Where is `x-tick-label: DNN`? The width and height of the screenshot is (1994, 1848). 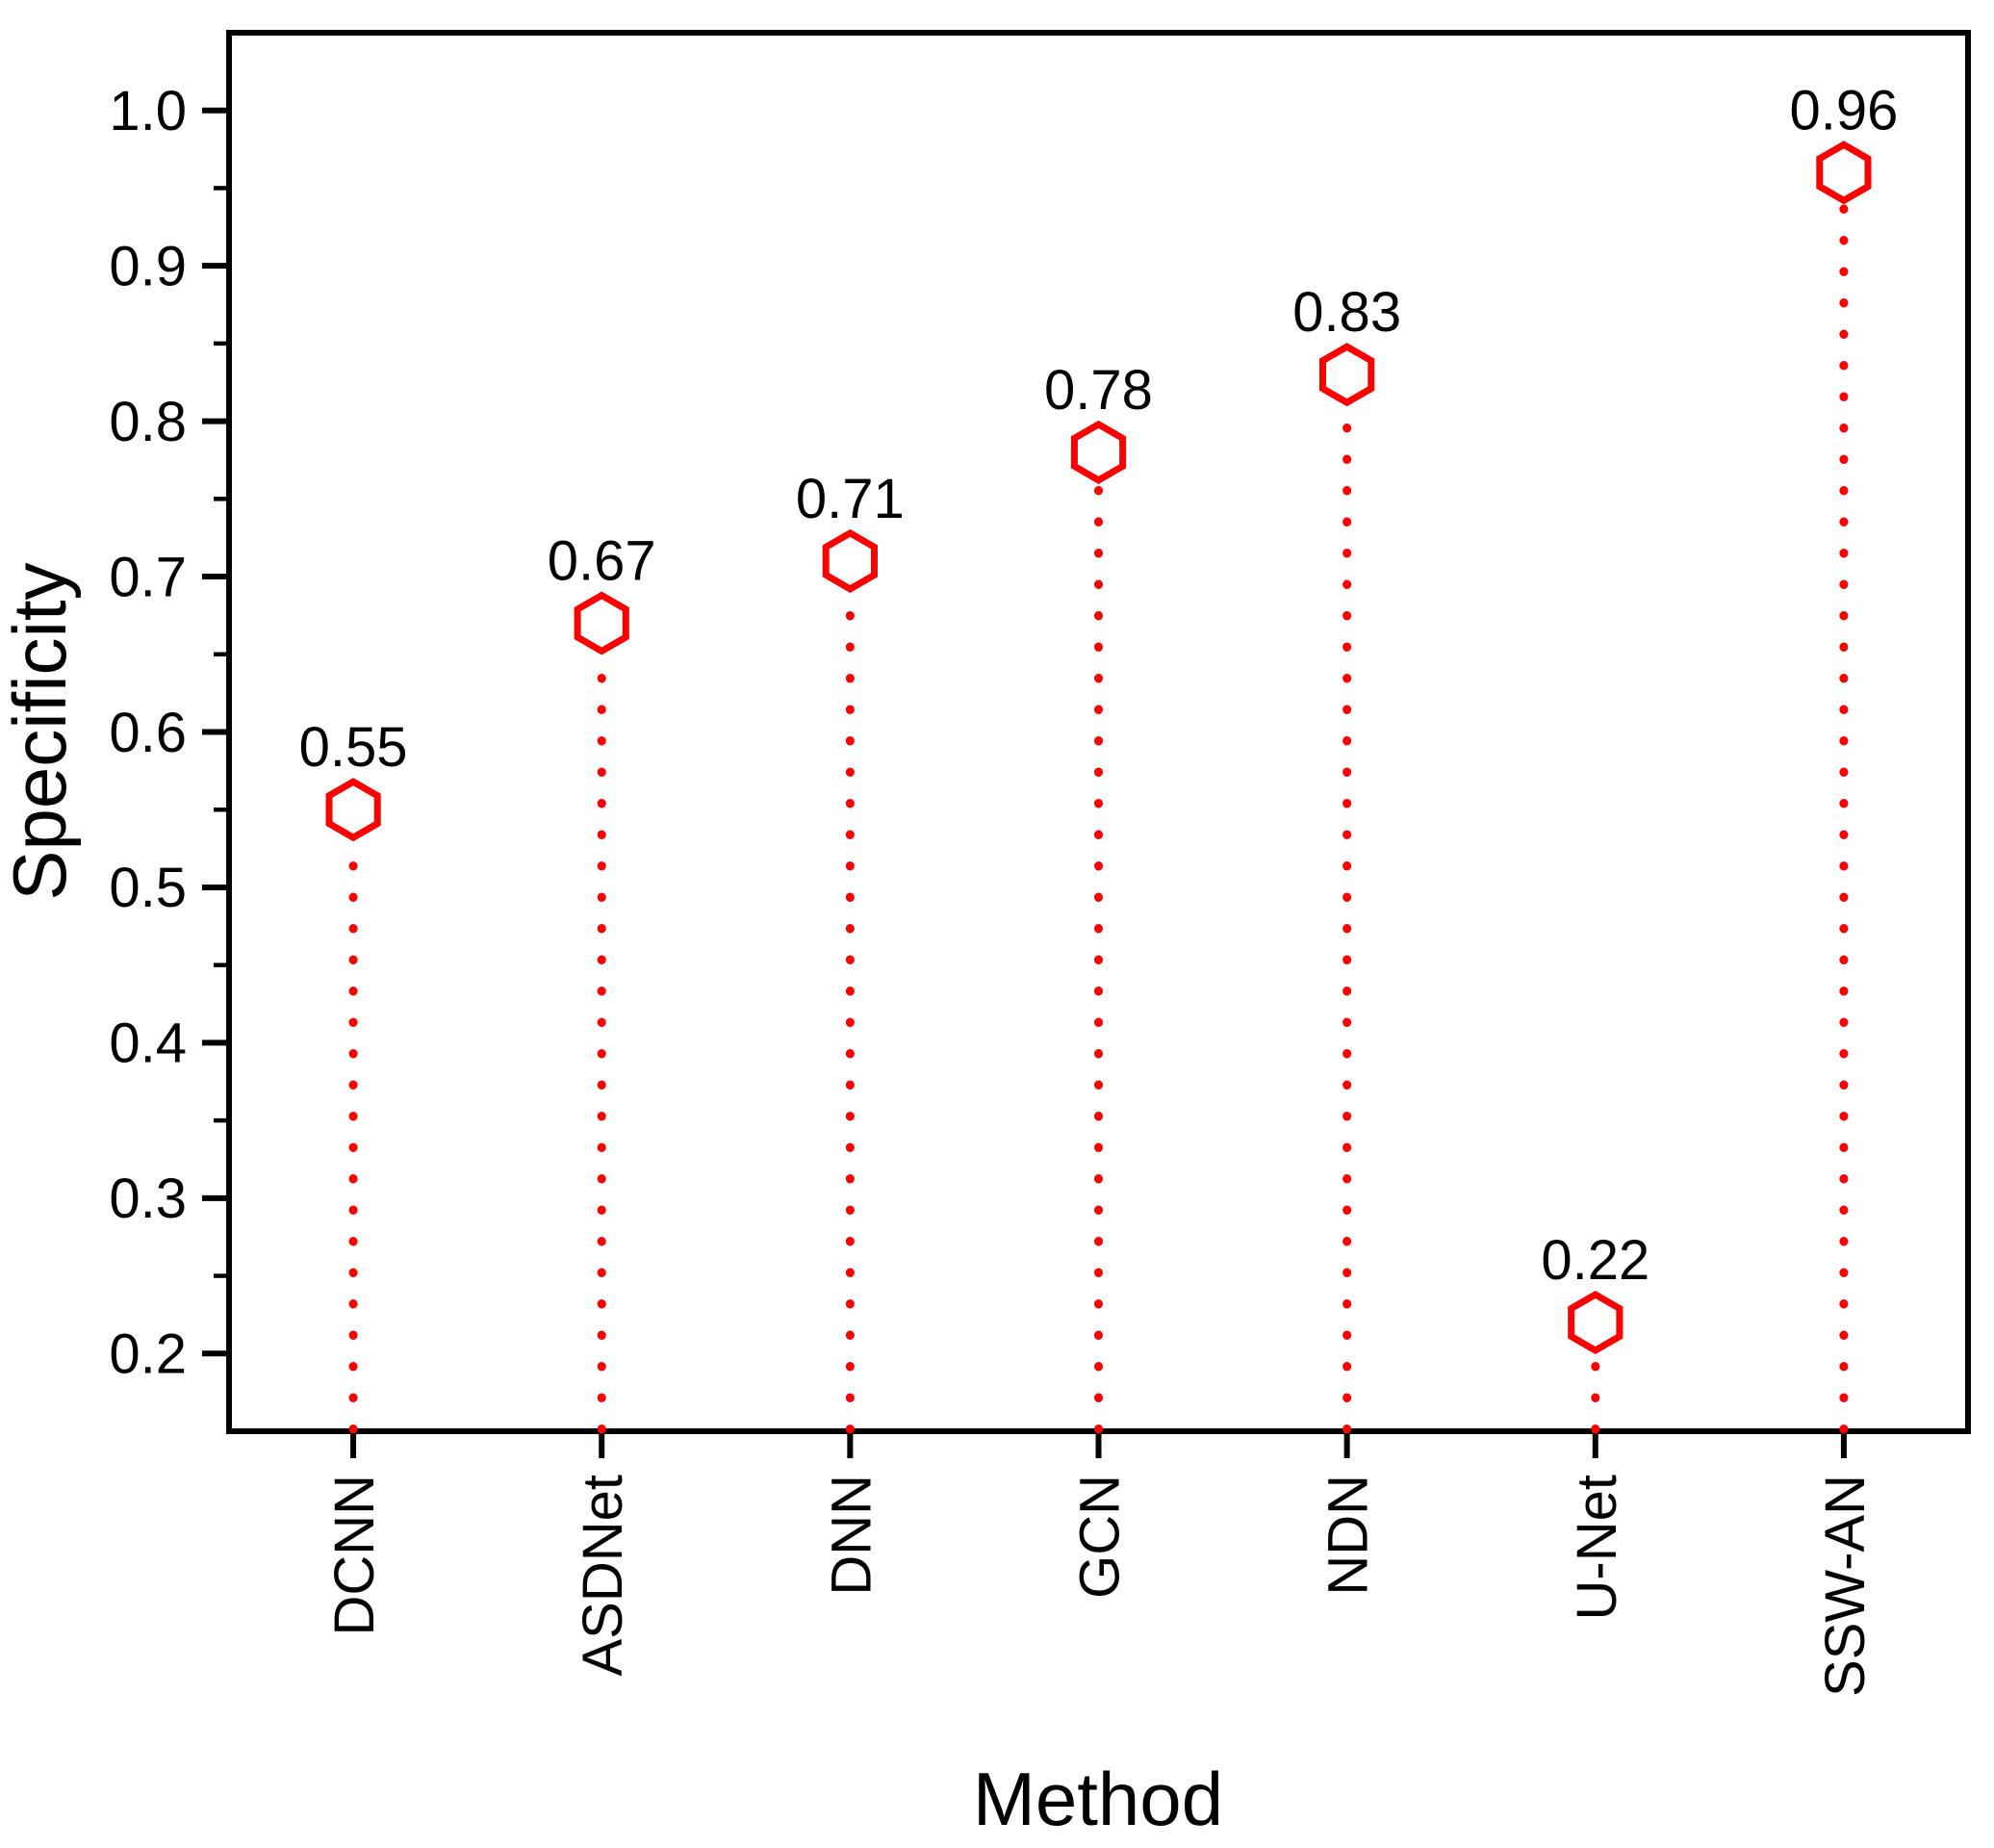 x-tick-label: DNN is located at coordinates (851, 1535).